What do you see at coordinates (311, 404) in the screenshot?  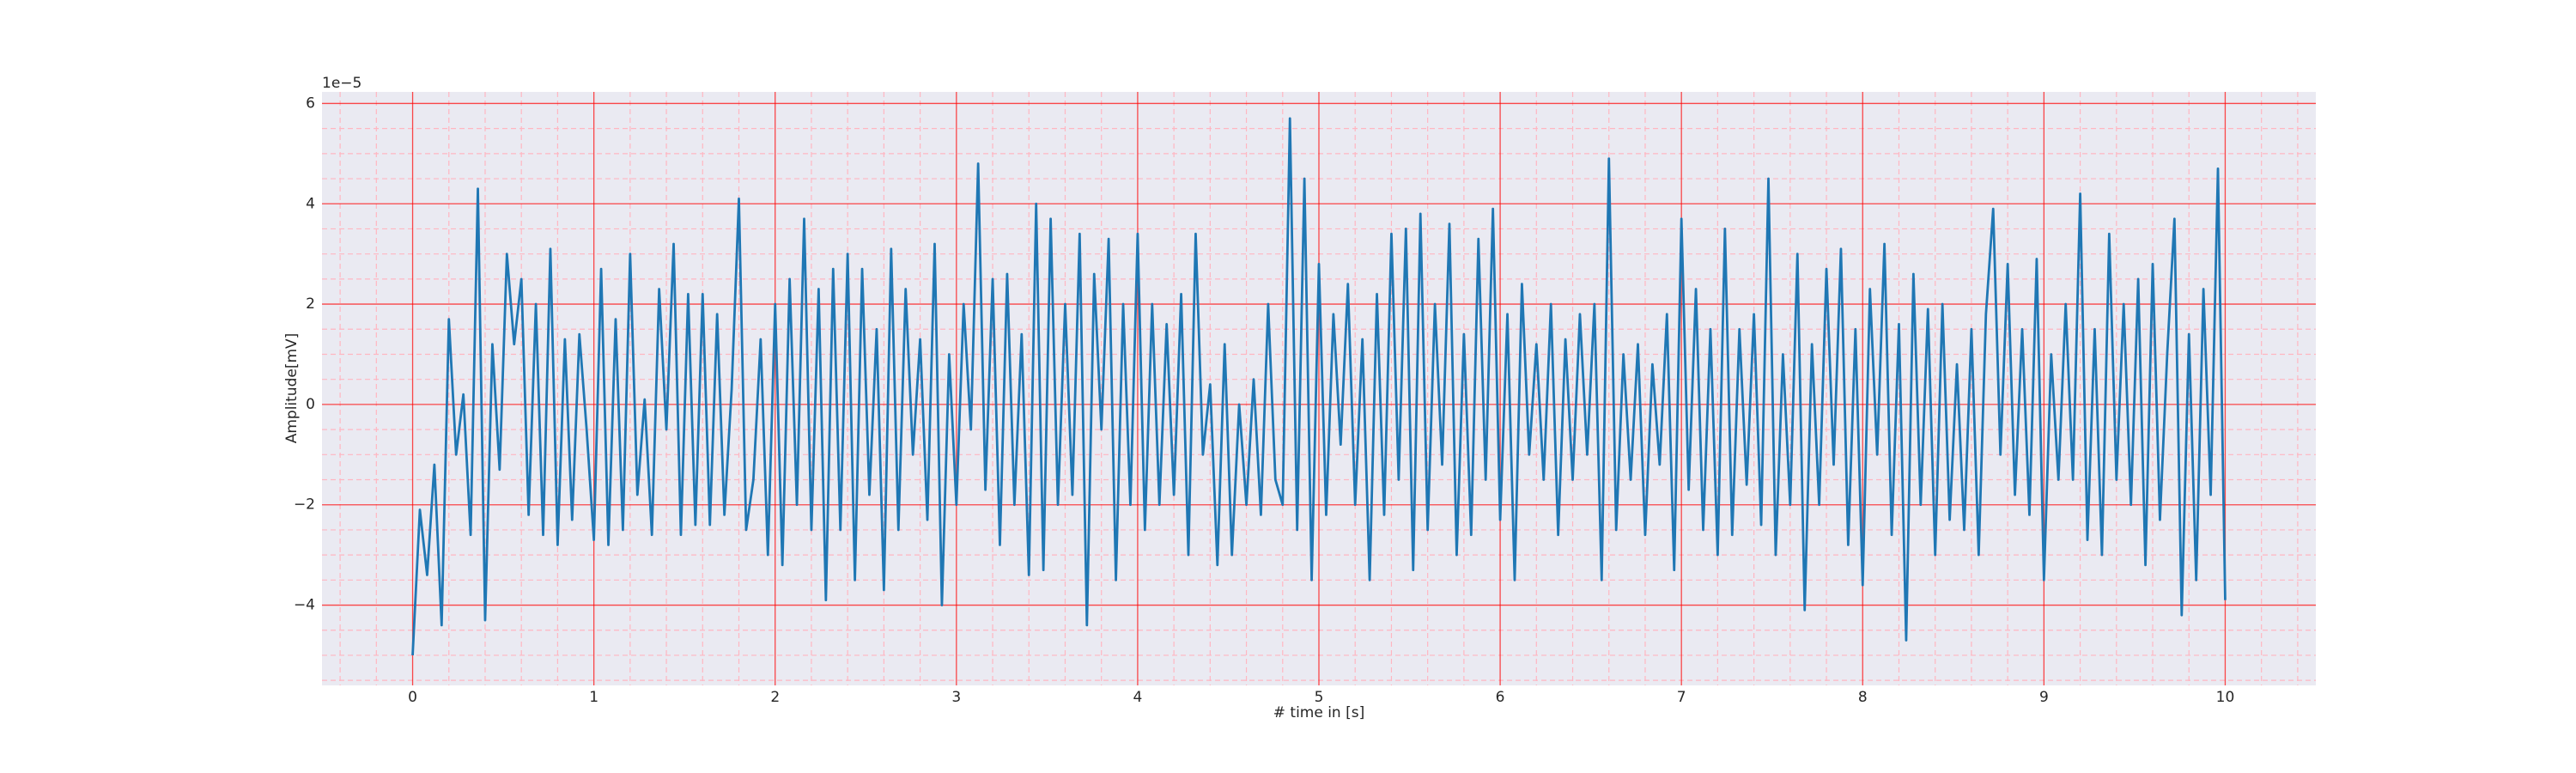 I see `y-tick-label: 0` at bounding box center [311, 404].